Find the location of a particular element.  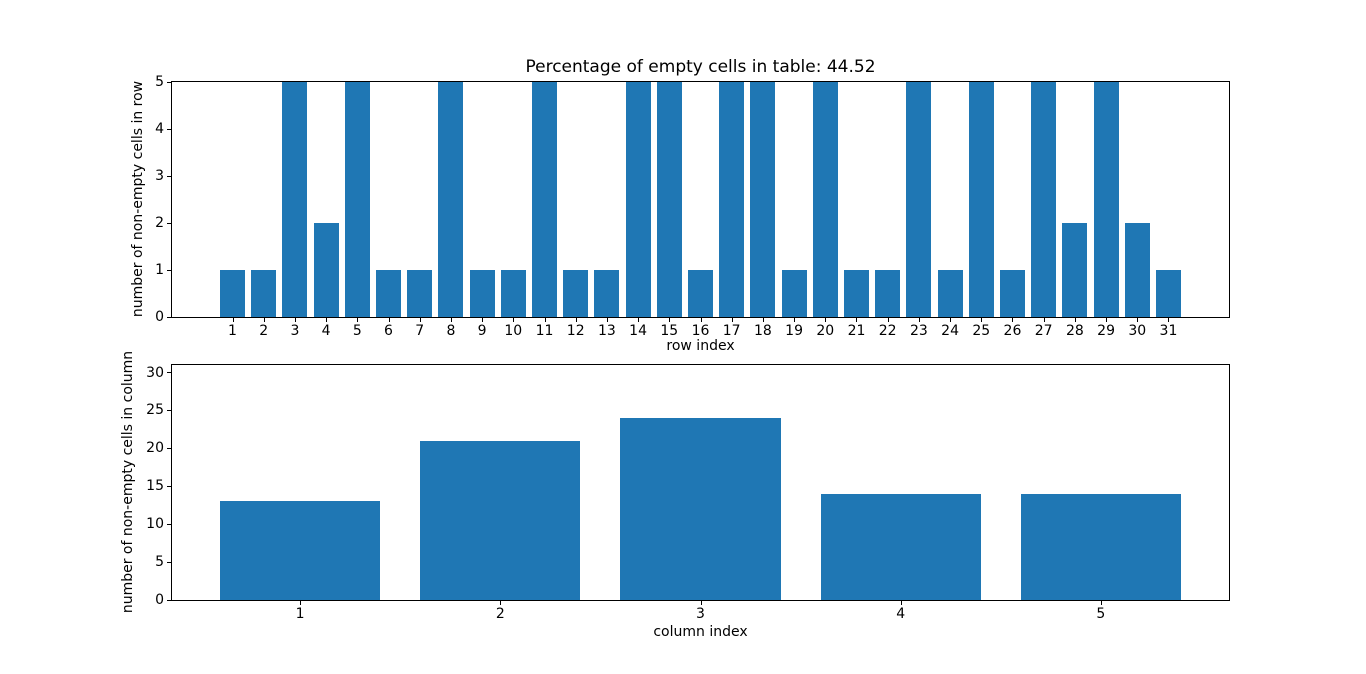

x-tick-label: 31 is located at coordinates (1168, 331).